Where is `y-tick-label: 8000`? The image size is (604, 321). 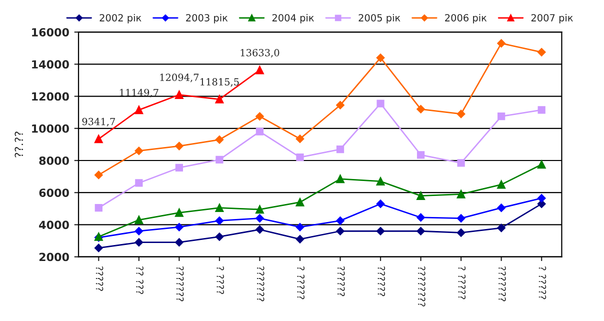 y-tick-label: 8000 is located at coordinates (54, 160).